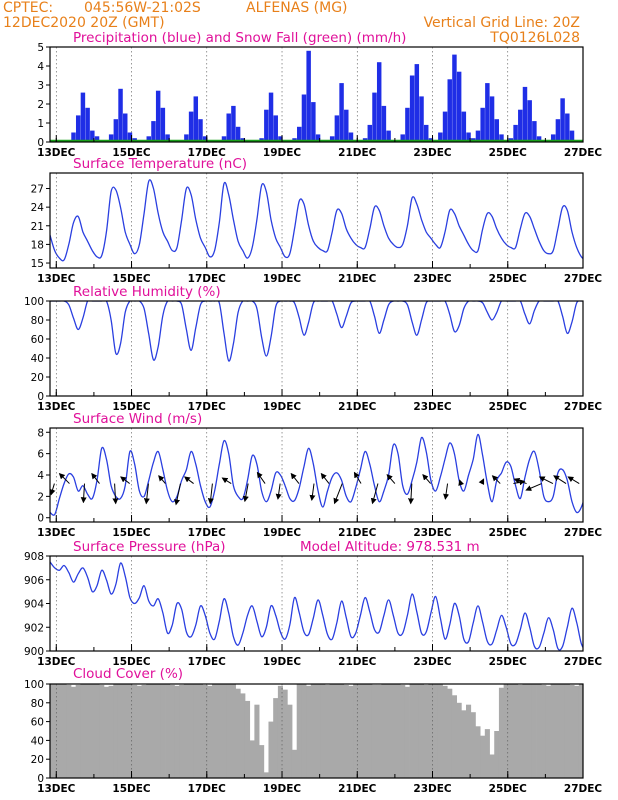 The image size is (618, 800). What do you see at coordinates (316, 474) in the screenshot?
I see `wind-line` at bounding box center [316, 474].